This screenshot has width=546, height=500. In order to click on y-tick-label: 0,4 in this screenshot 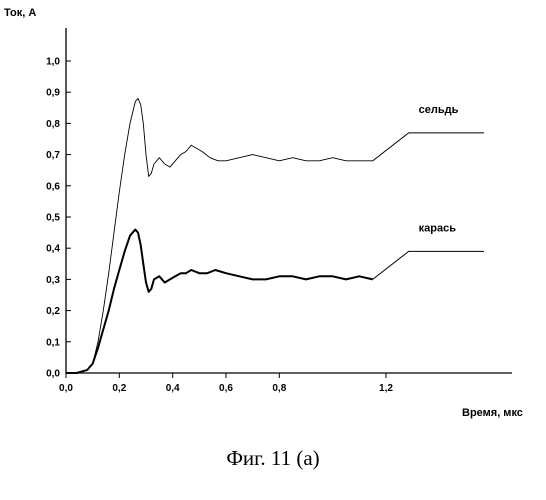, I will do `click(53, 249)`.